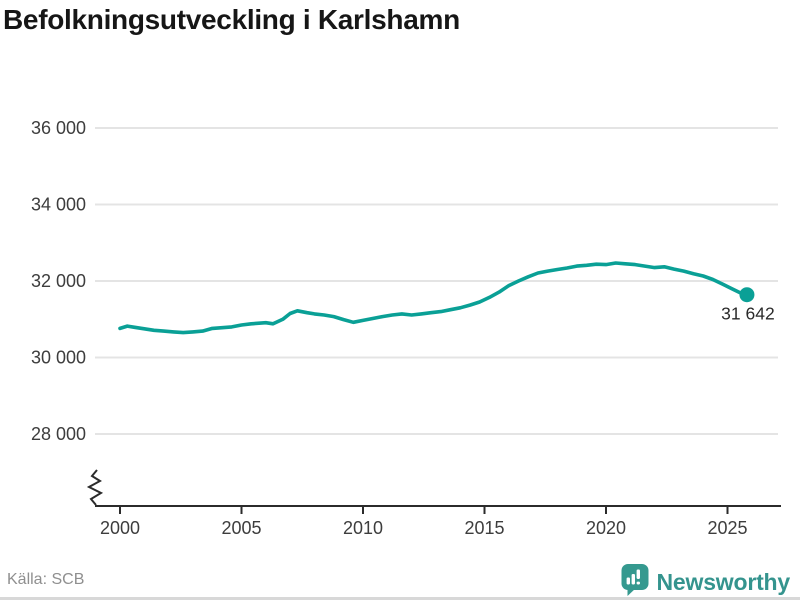 Image resolution: width=800 pixels, height=600 pixels. I want to click on svg-text: 34 000, so click(58, 205).